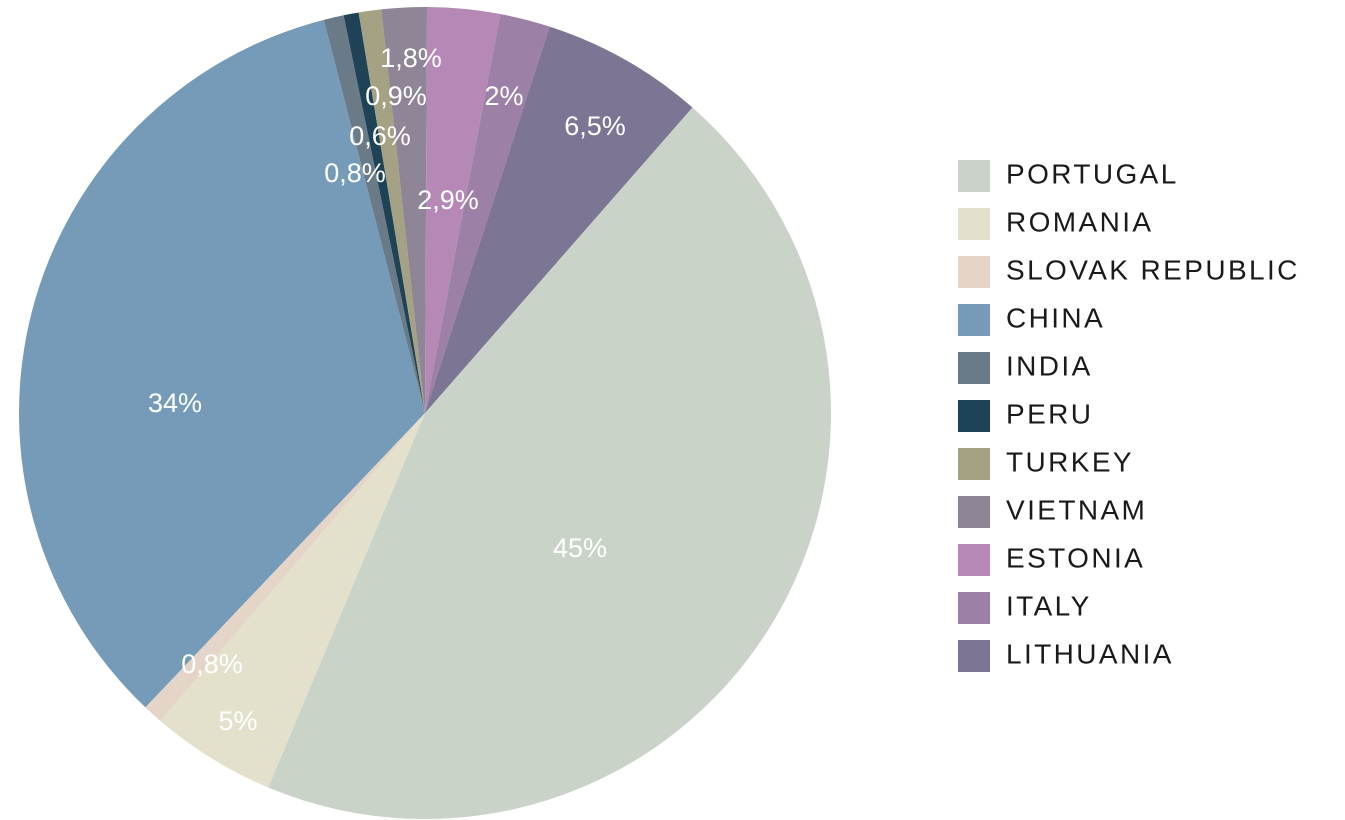 This screenshot has height=820, width=1345. I want to click on legend-label: ITALY, so click(1049, 605).